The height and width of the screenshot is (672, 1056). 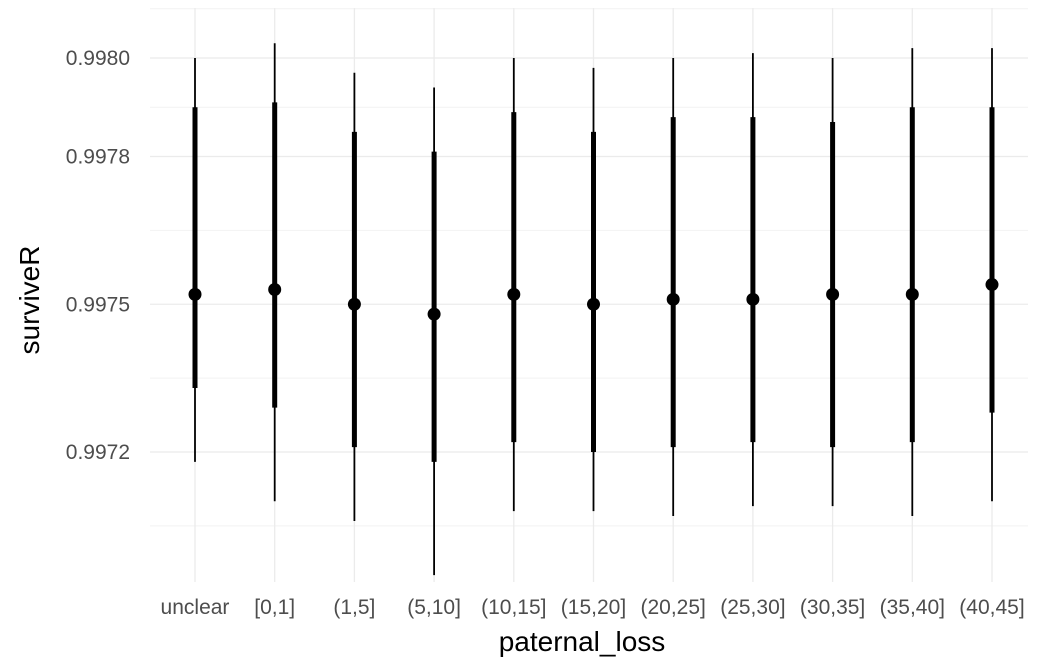 What do you see at coordinates (354, 607) in the screenshot?
I see `x-tick-label: (1,5]` at bounding box center [354, 607].